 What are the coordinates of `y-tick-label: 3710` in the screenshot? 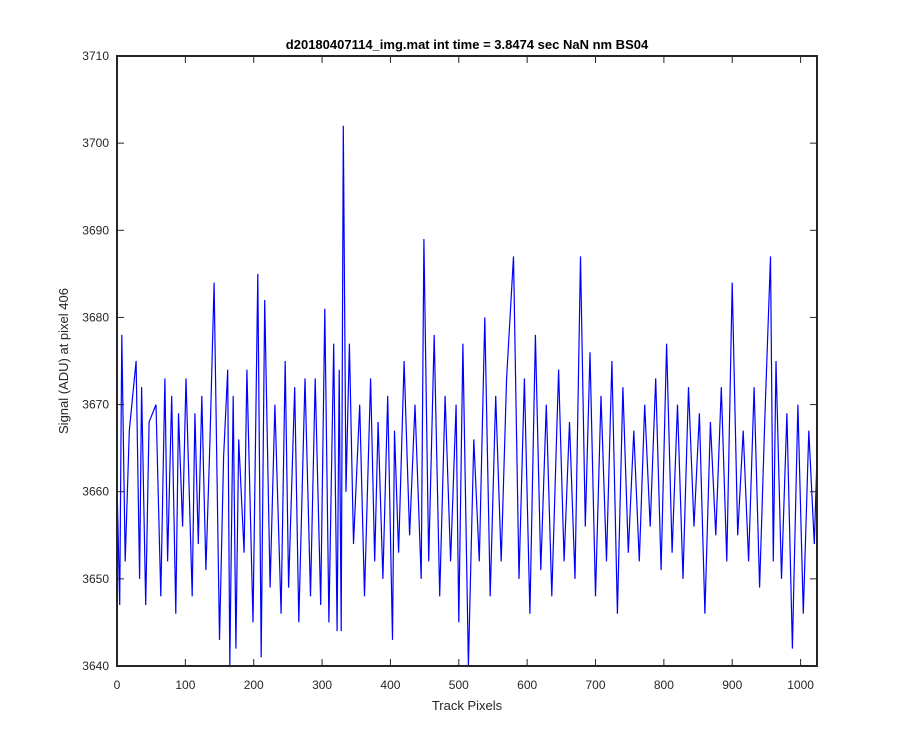 It's located at (95, 56).